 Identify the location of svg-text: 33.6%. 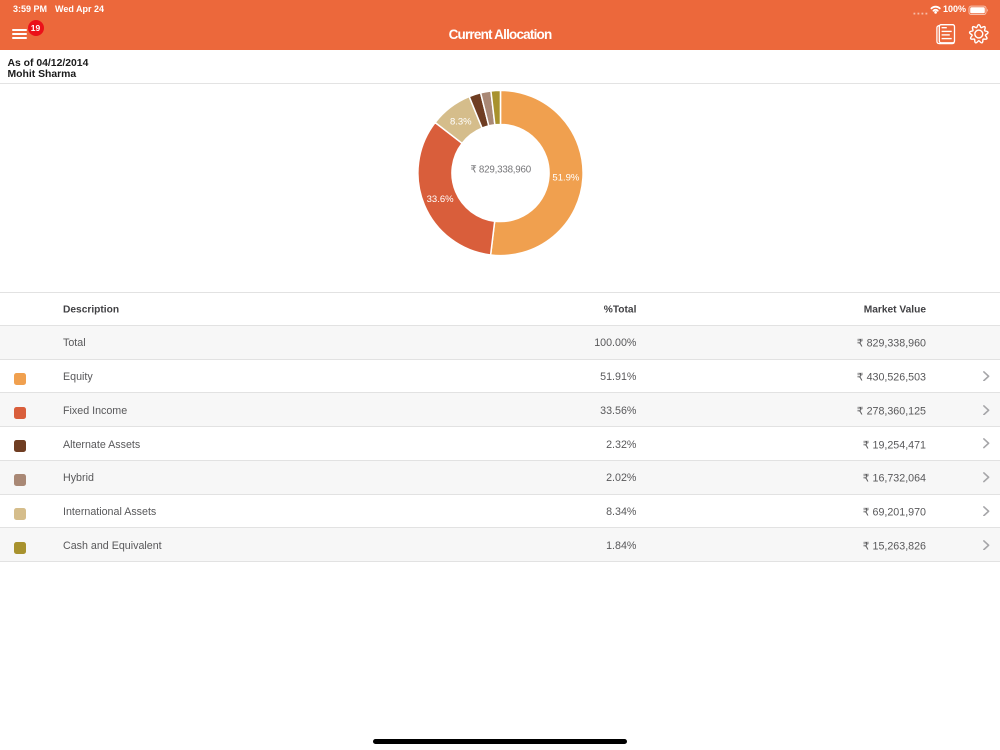
(440, 199).